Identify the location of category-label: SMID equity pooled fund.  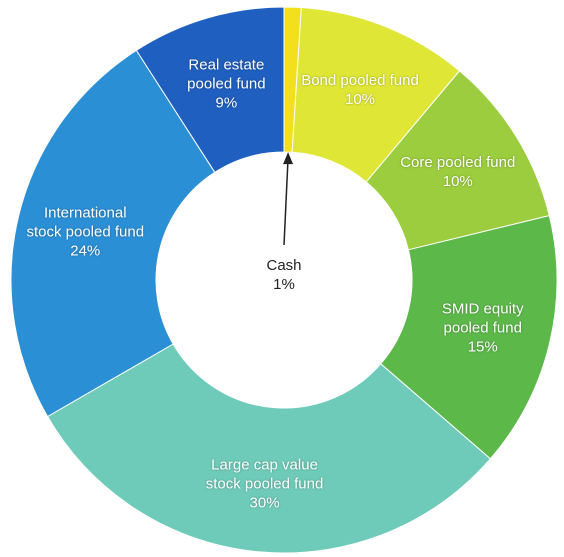
(482, 318).